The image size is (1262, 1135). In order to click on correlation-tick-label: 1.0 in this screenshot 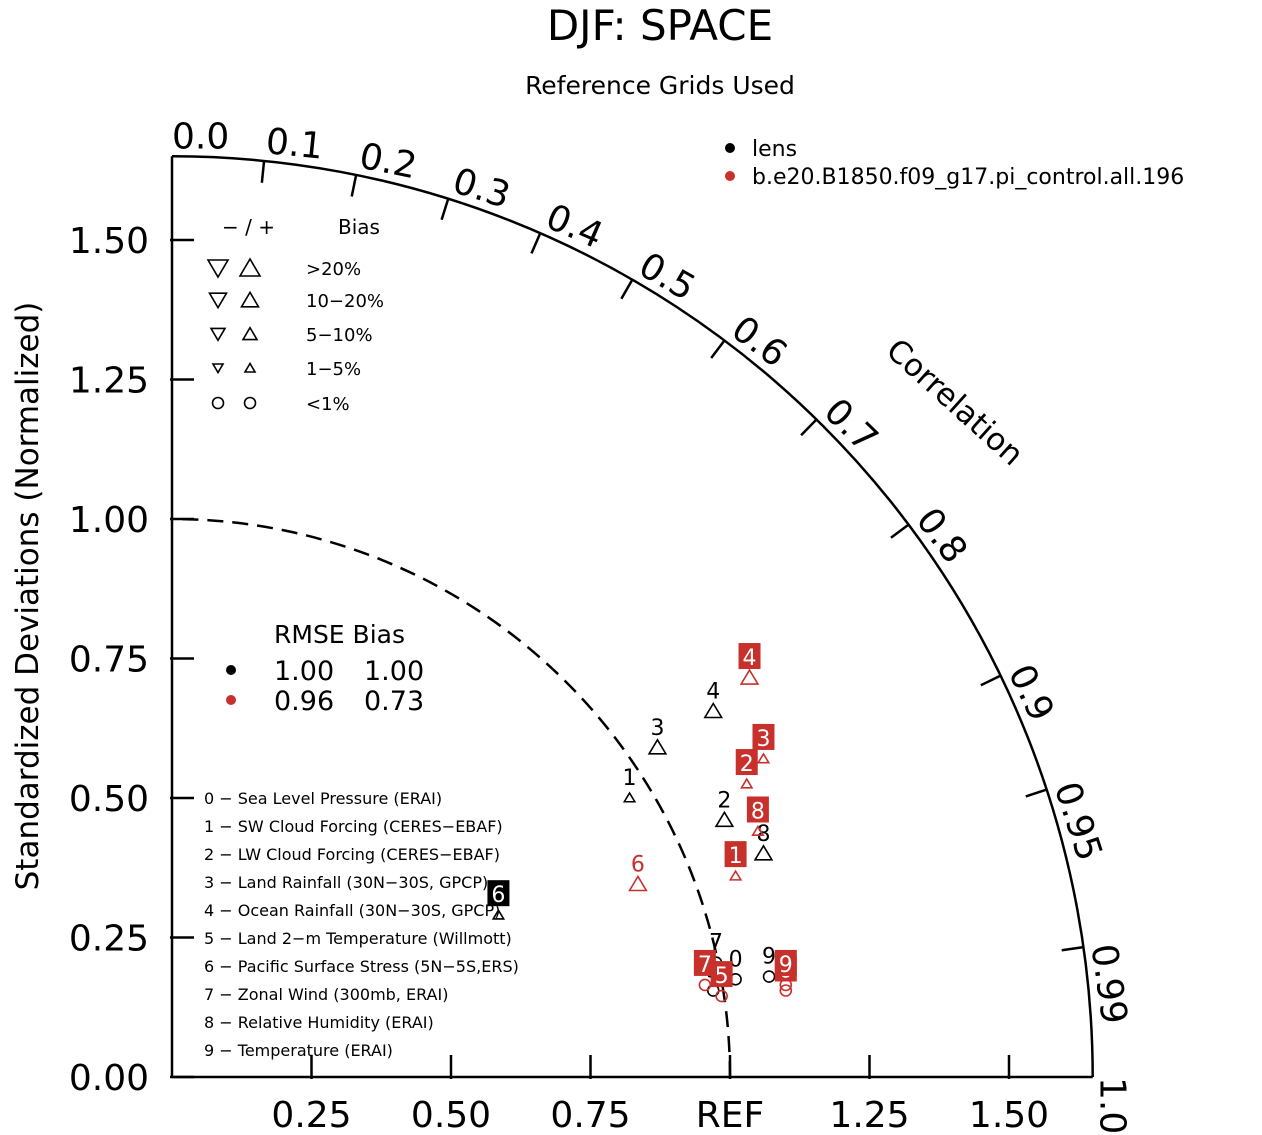, I will do `click(1112, 1105)`.